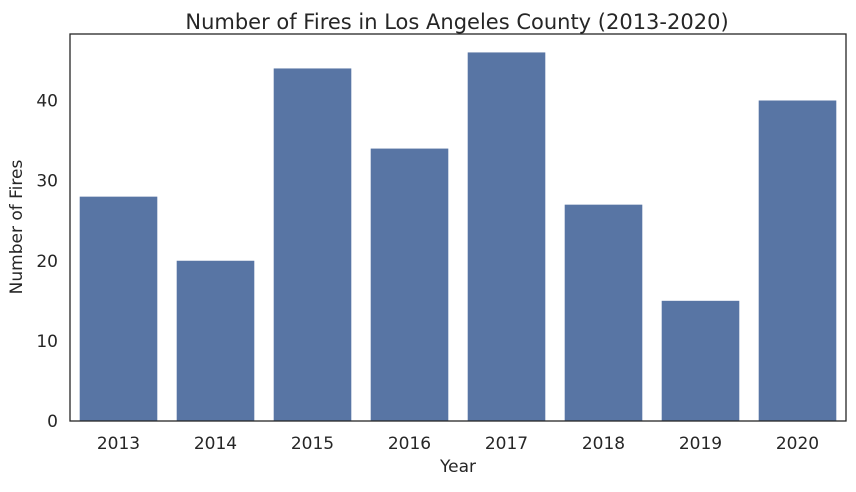 The height and width of the screenshot is (492, 856). I want to click on x-tick-label: 2017, so click(506, 444).